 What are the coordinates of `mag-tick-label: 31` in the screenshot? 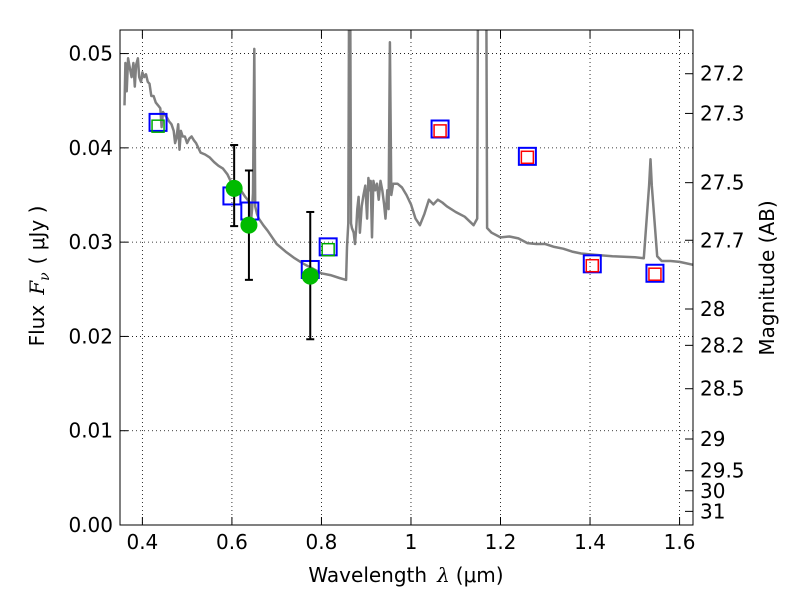 It's located at (712, 511).